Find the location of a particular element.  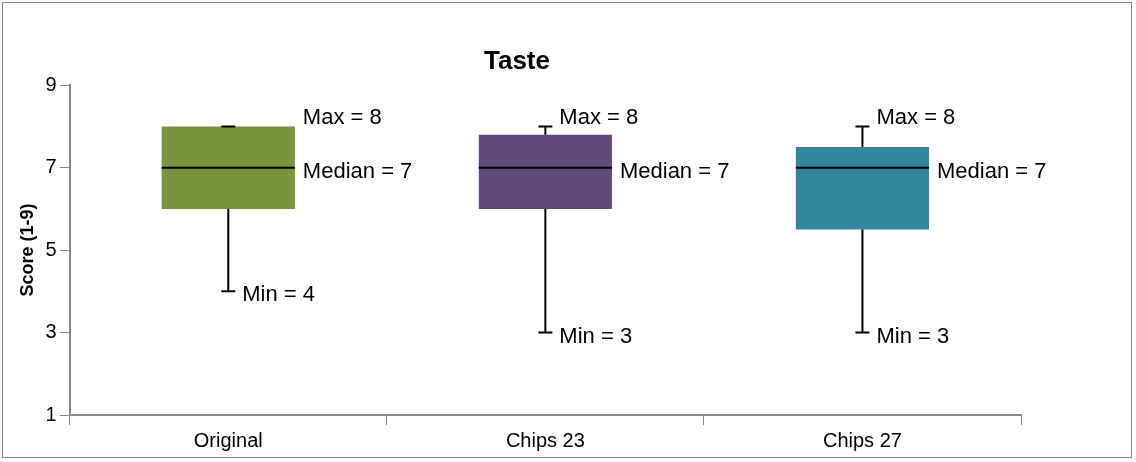

chart-title: Taste is located at coordinates (517, 59).